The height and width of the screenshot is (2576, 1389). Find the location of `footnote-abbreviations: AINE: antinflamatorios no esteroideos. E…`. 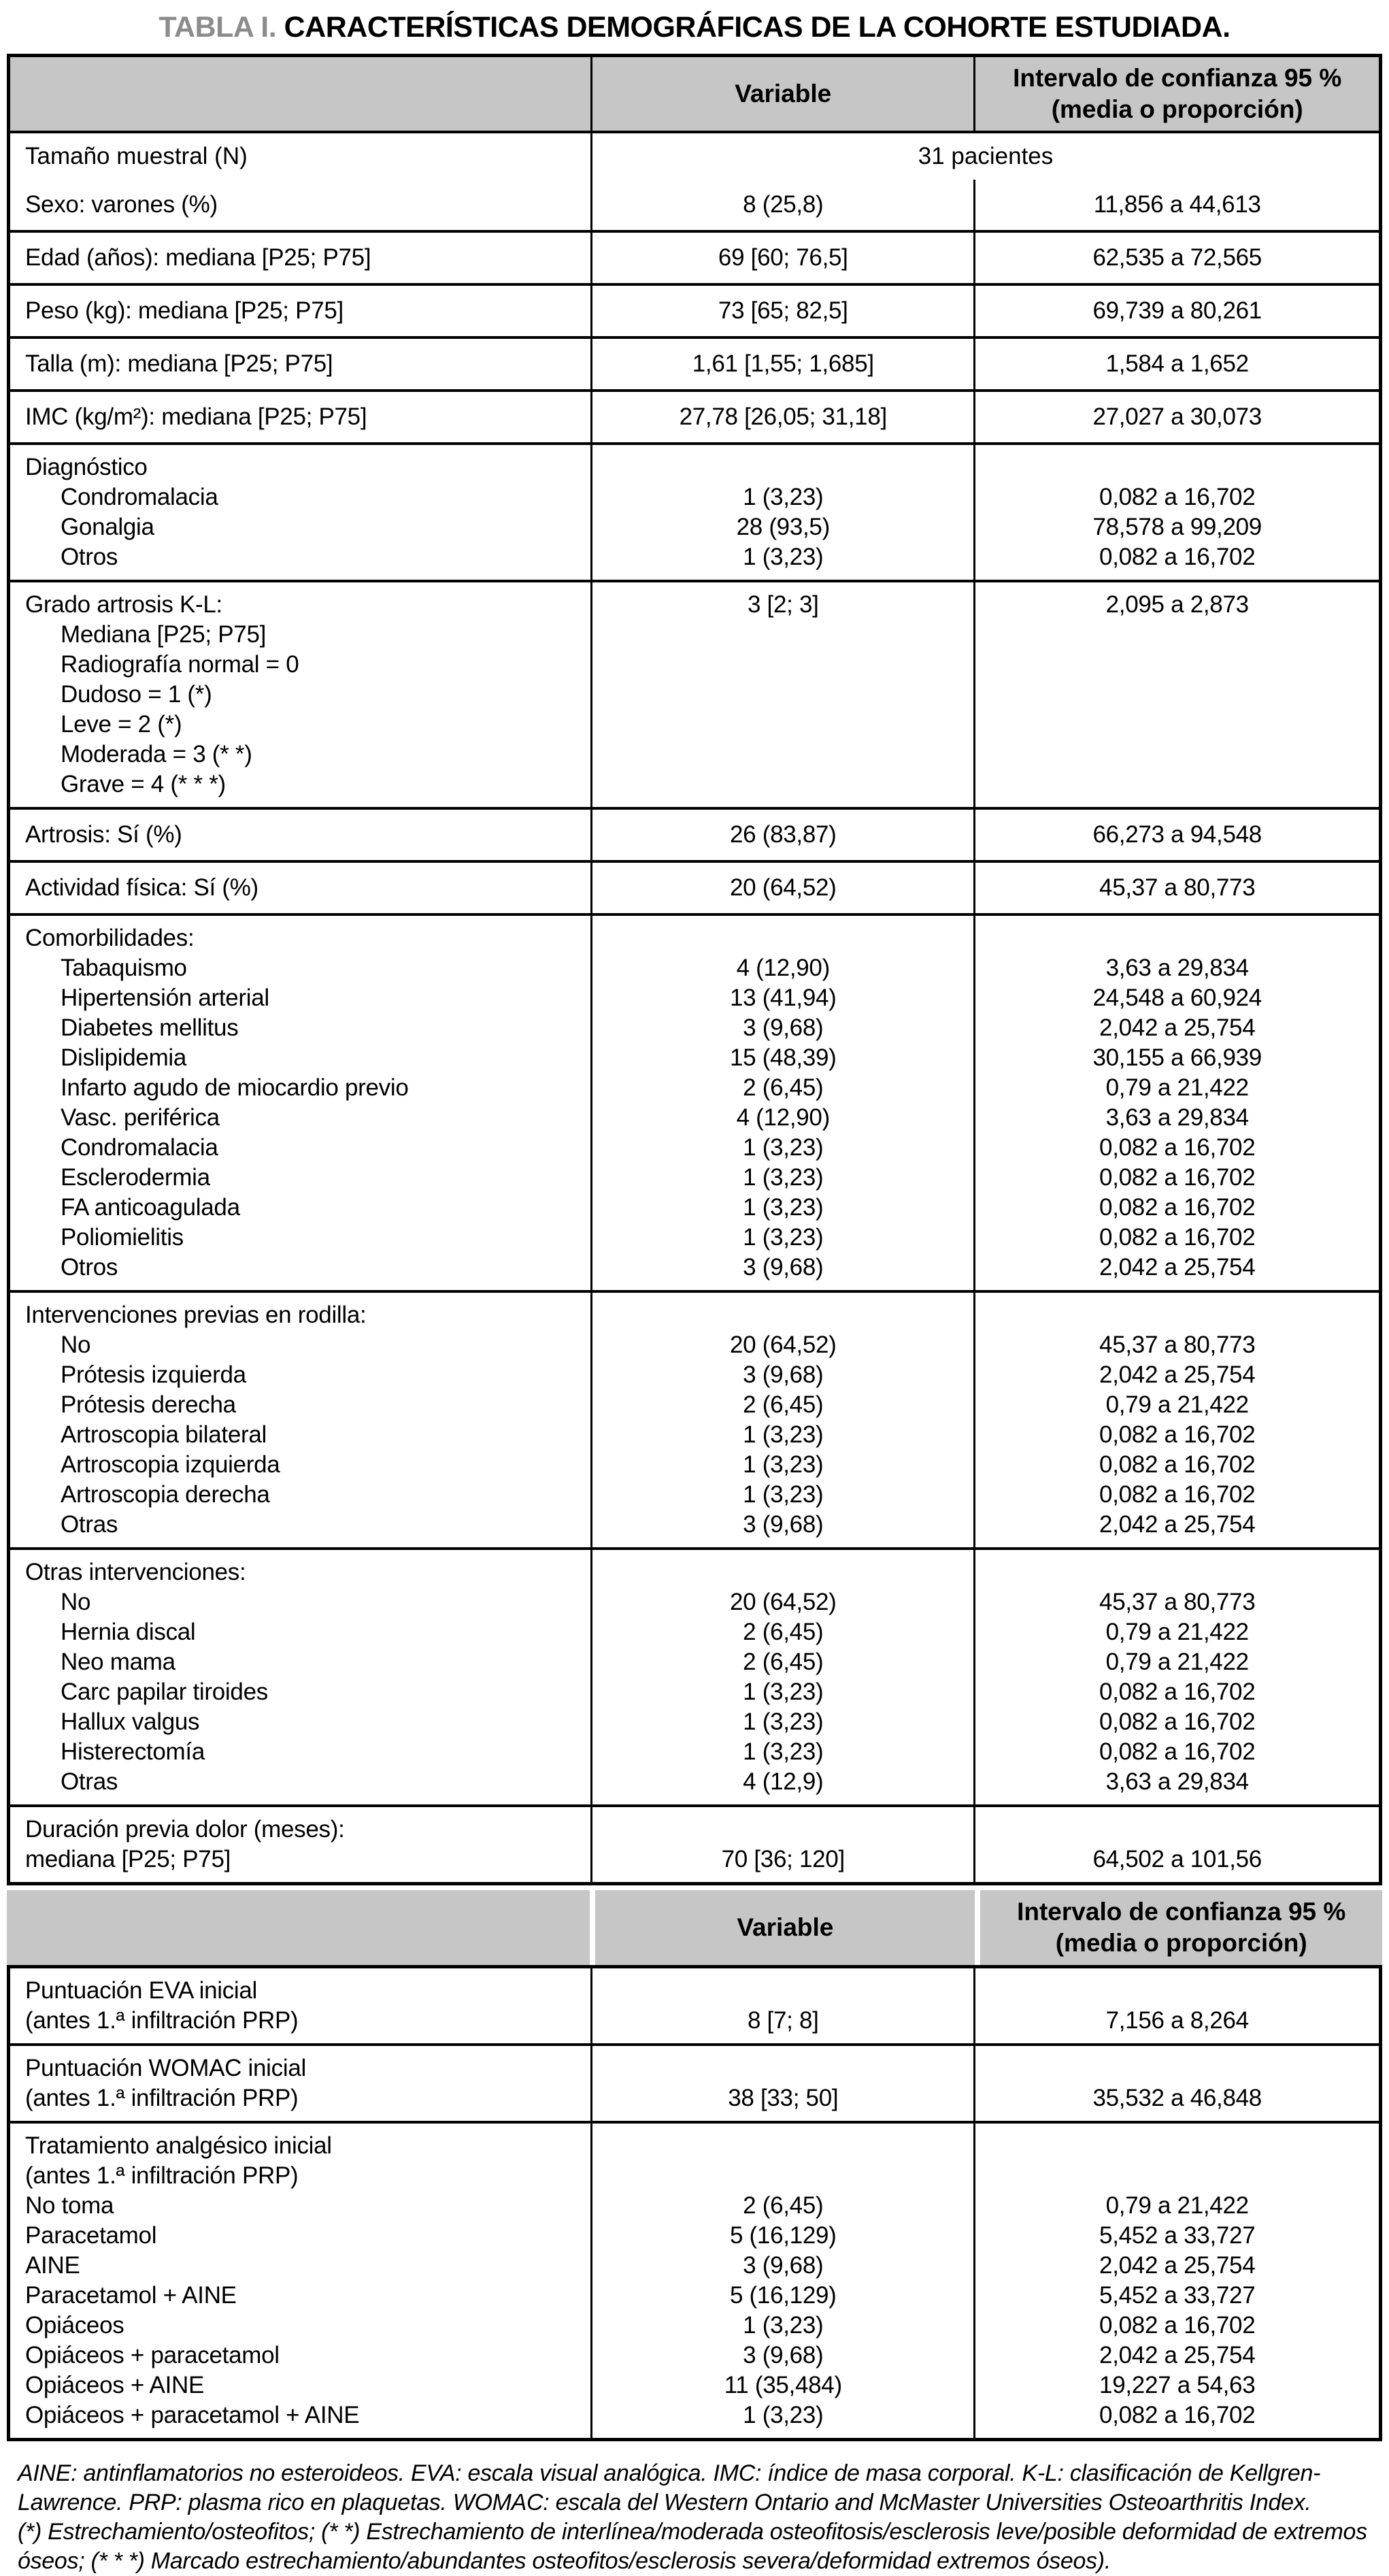

footnote-abbreviations: AINE: antinflamatorios no esteroideos. E… is located at coordinates (669, 2487).